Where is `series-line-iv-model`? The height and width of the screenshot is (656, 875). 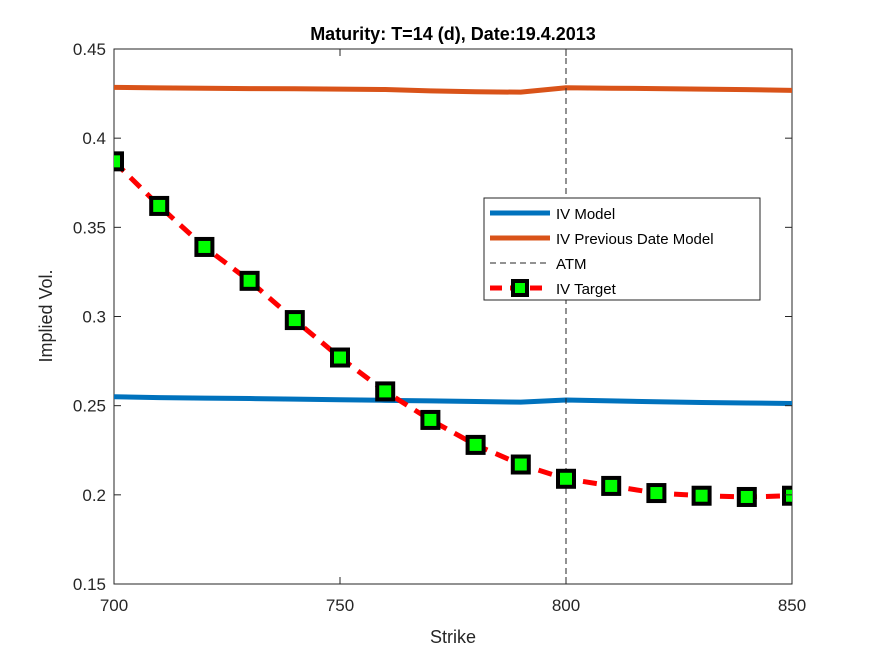
series-line-iv-model is located at coordinates (453, 400).